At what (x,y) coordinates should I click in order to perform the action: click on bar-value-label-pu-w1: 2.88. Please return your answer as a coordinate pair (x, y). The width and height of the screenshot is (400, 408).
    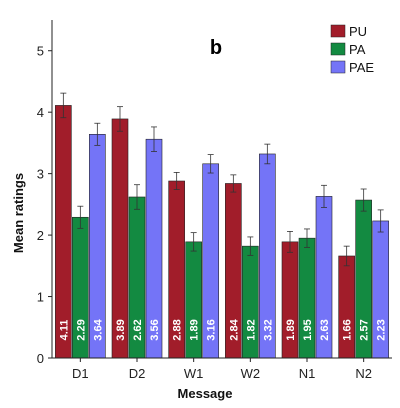
    Looking at the image, I should click on (178, 329).